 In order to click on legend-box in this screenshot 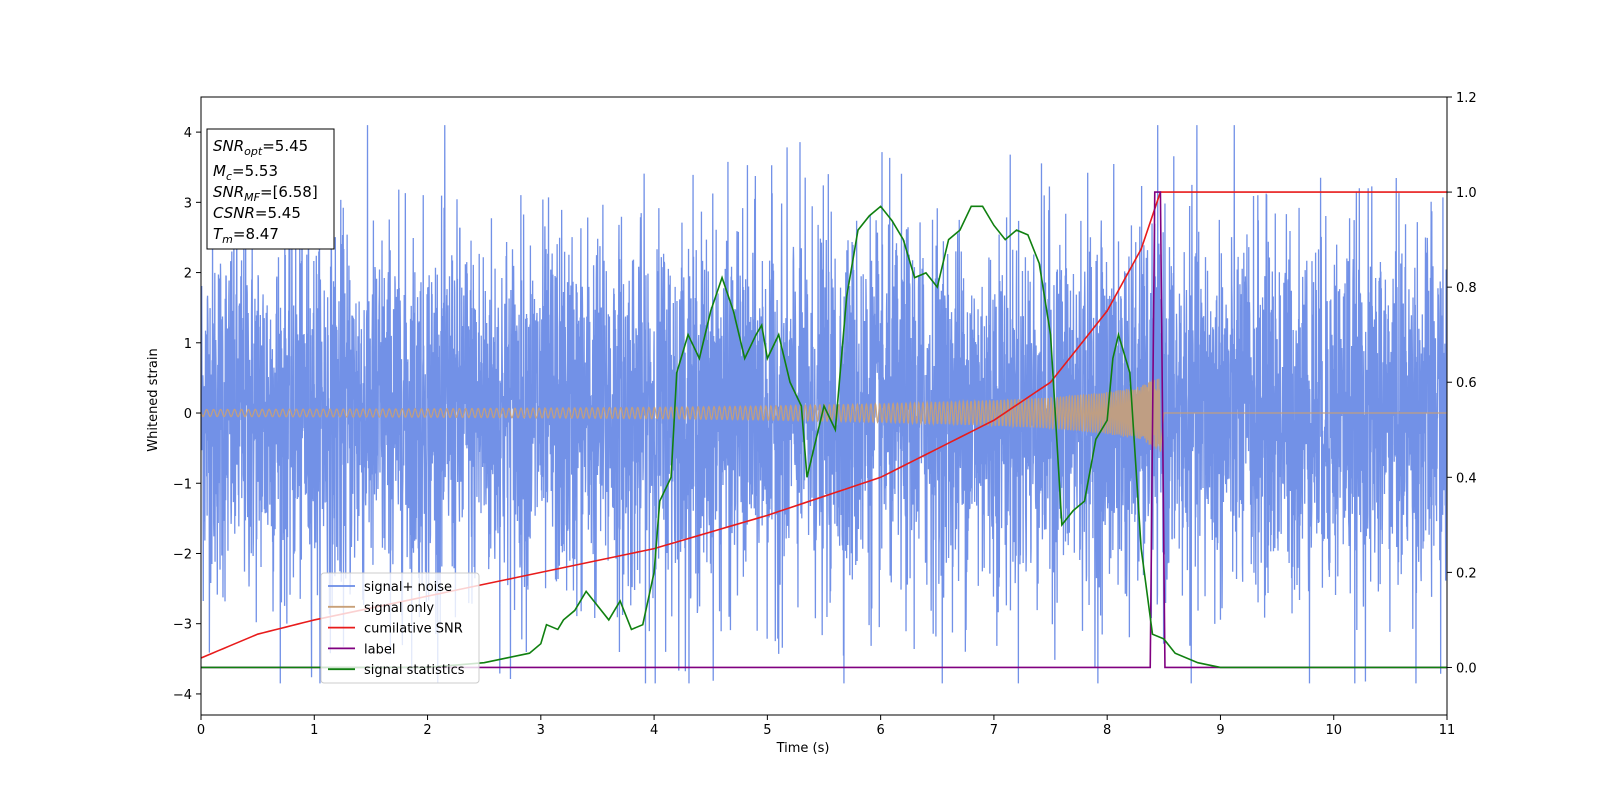, I will do `click(400, 628)`.